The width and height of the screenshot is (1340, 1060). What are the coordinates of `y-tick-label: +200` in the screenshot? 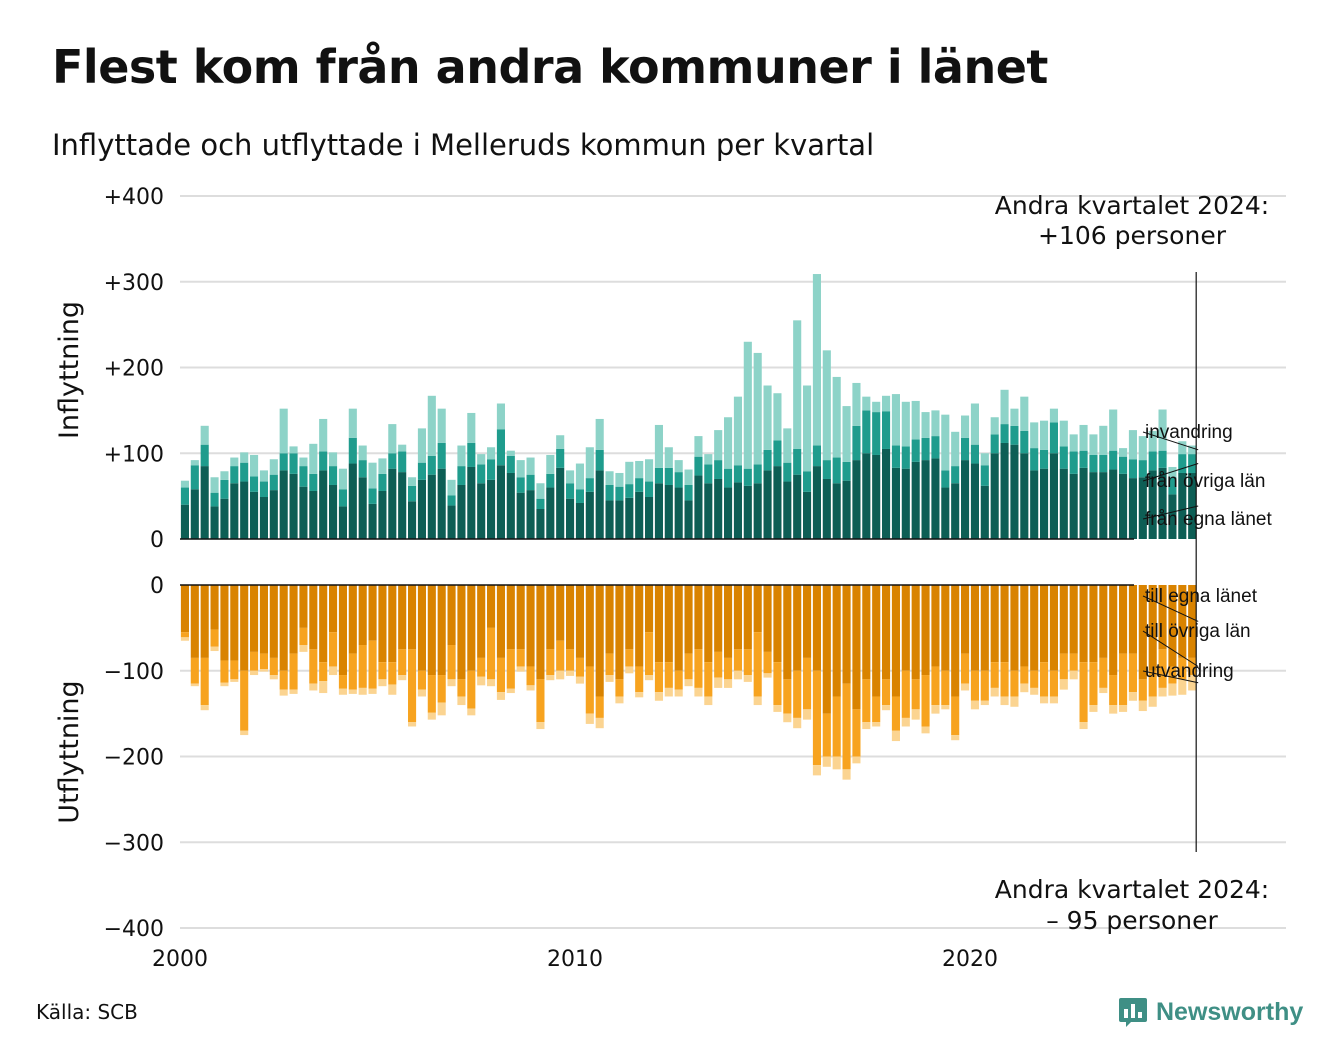 It's located at (134, 369).